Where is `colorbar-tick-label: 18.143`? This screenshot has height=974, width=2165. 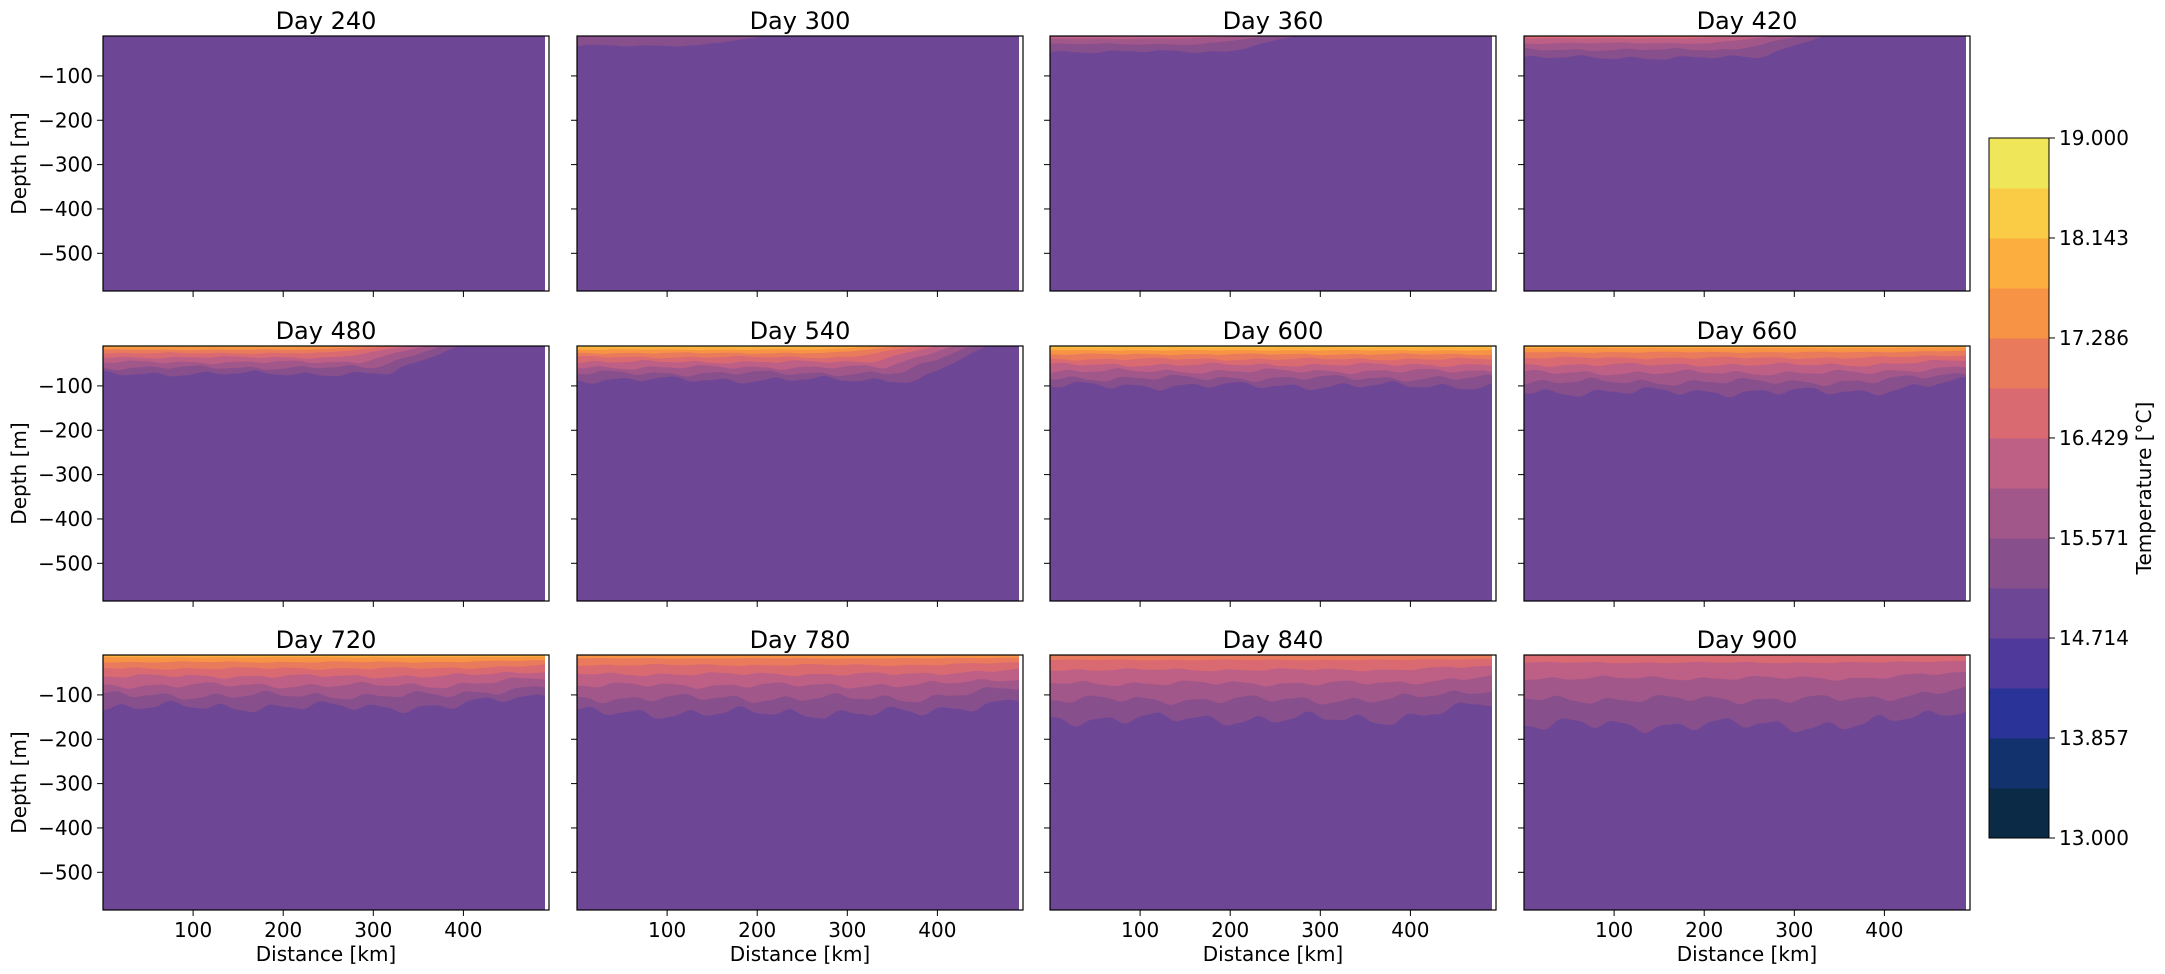
colorbar-tick-label: 18.143 is located at coordinates (2094, 238).